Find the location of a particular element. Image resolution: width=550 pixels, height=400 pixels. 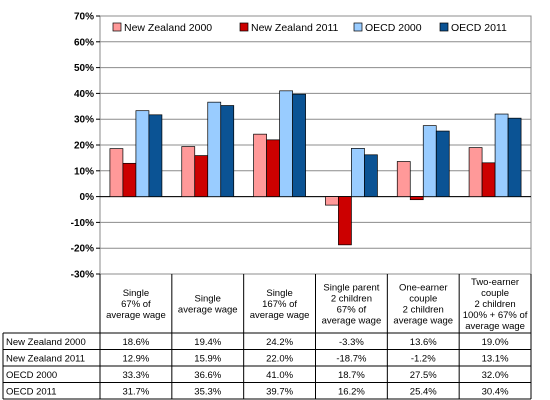

category-label: One-earner couple 2 children average wage is located at coordinates (423, 305).